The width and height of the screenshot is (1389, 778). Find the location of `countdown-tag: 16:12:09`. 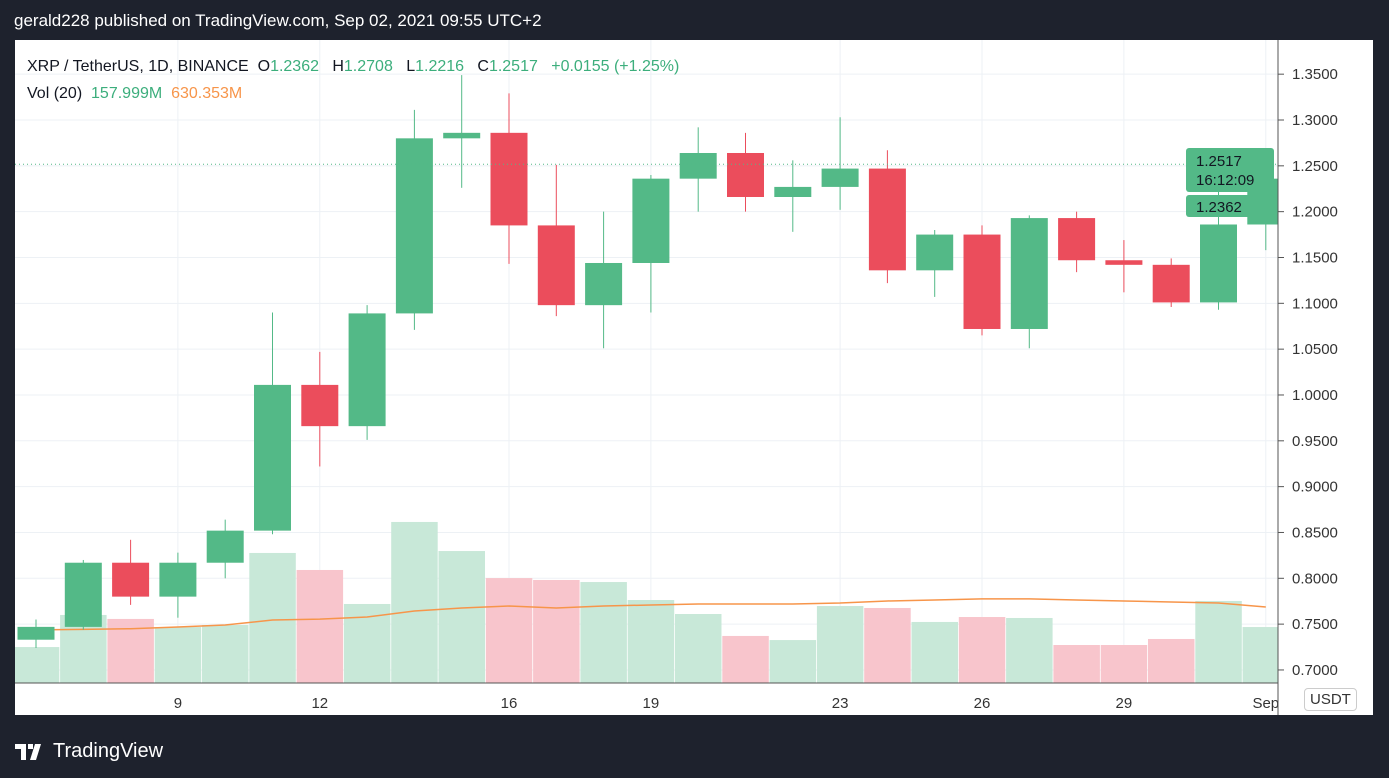

countdown-tag: 16:12:09 is located at coordinates (1225, 180).